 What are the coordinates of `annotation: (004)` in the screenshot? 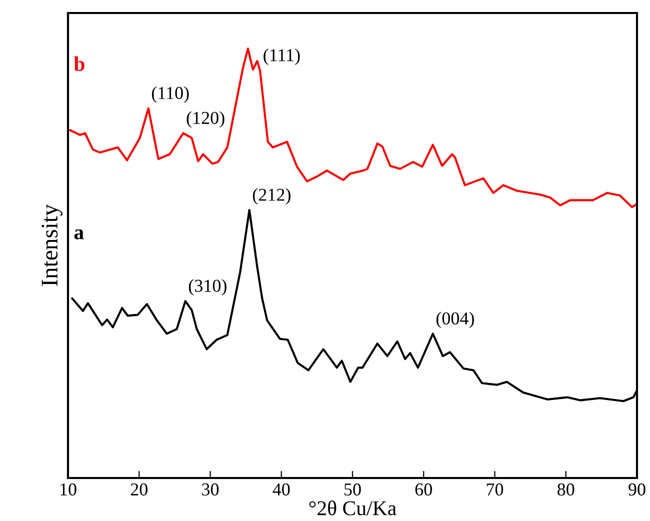 It's located at (455, 320).